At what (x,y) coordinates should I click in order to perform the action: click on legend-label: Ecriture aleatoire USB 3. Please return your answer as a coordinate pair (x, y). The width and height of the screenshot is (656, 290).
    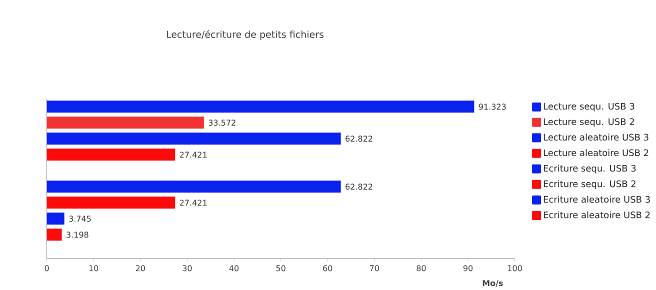
    Looking at the image, I should click on (597, 199).